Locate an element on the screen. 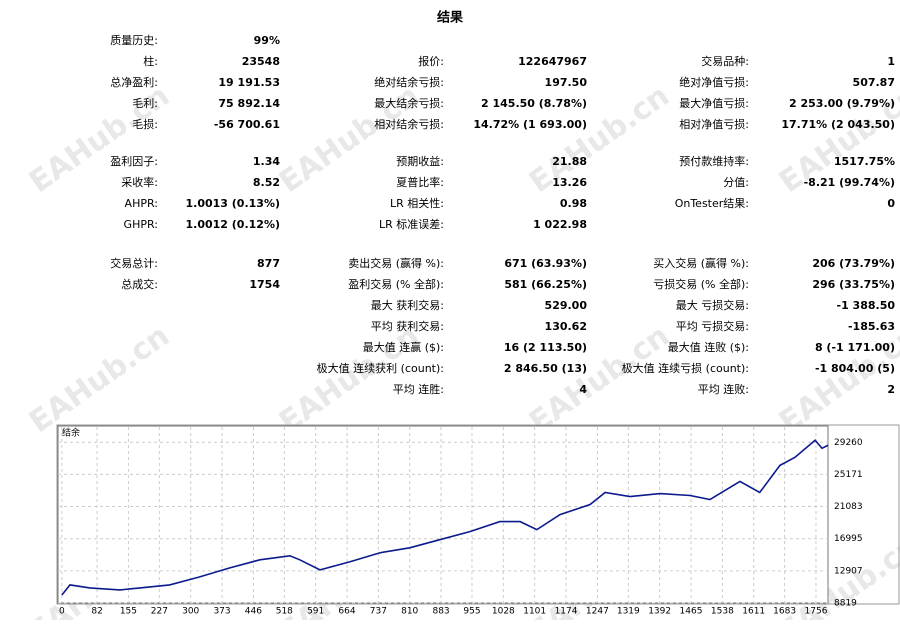 The image size is (900, 624). stat-value: -1 804.00 (5) is located at coordinates (855, 368).